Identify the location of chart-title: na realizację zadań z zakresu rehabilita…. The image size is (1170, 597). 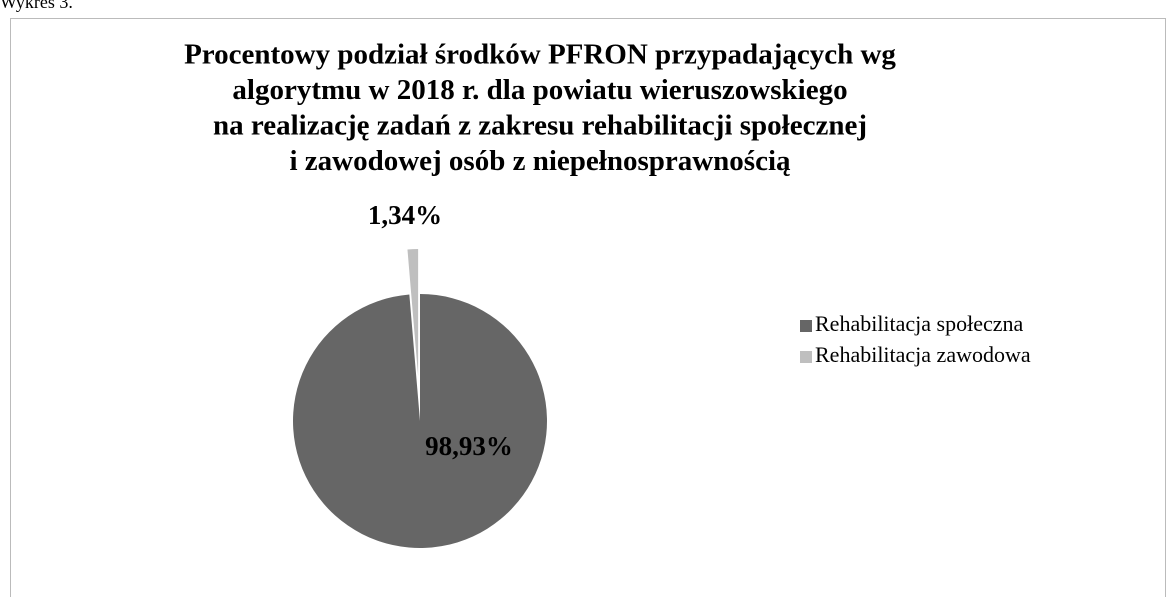
(540, 126).